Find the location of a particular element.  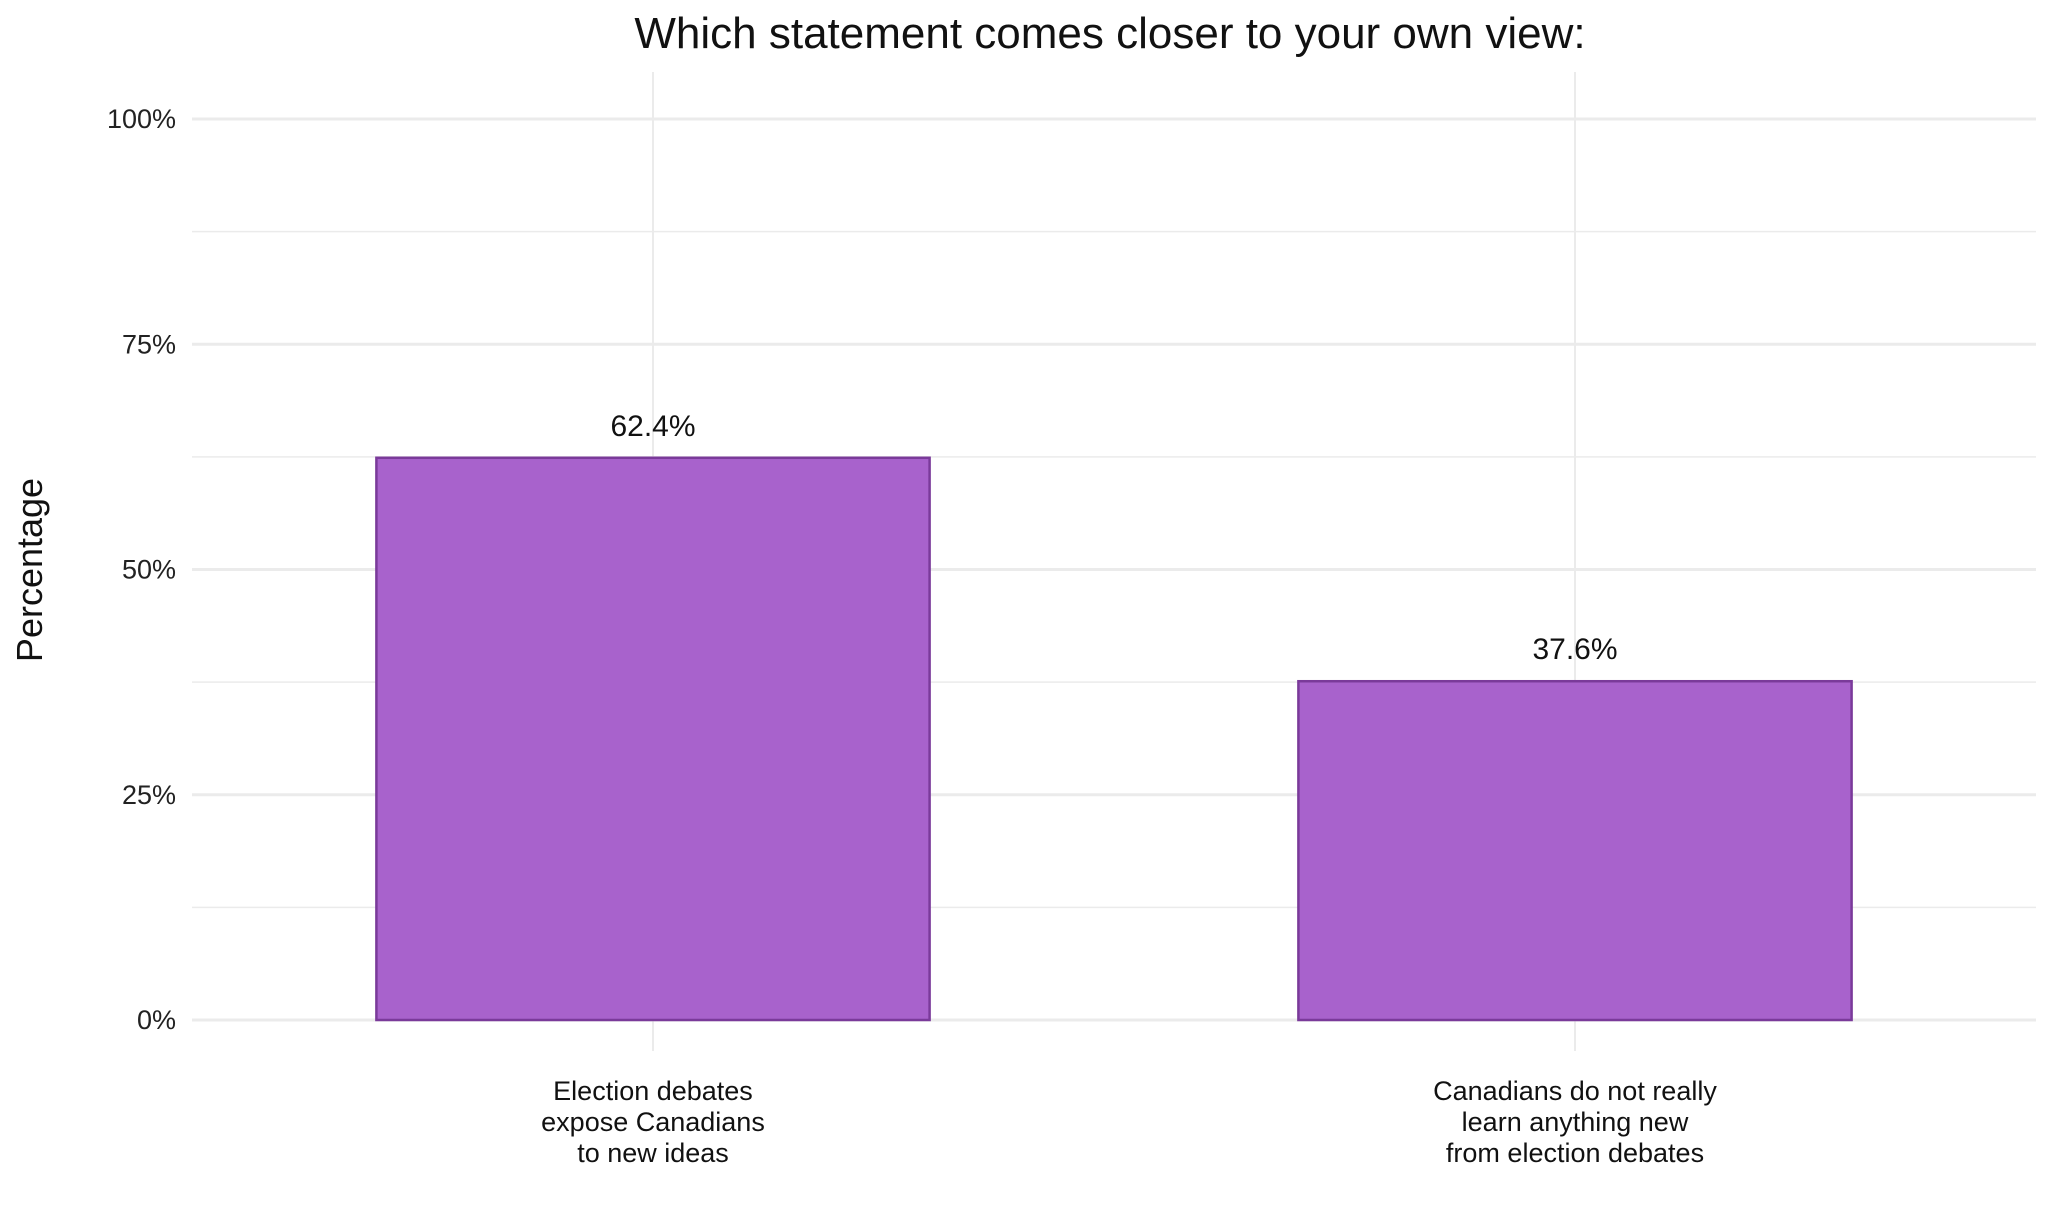

data-label: 37.6% is located at coordinates (1574, 649).